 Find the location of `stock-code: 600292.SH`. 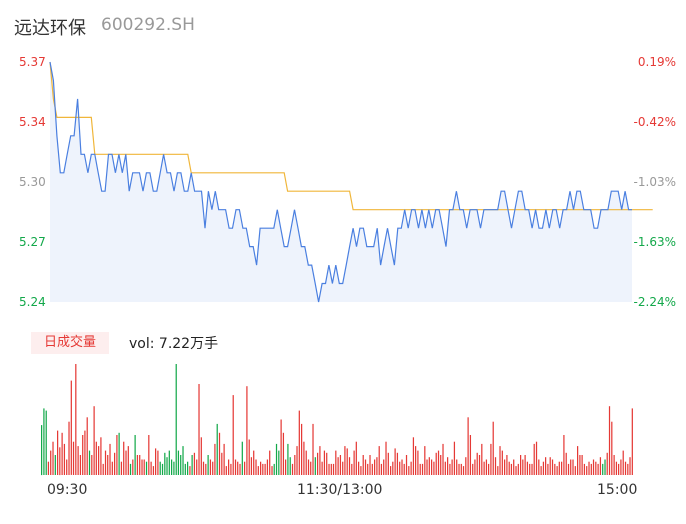

stock-code: 600292.SH is located at coordinates (148, 25).